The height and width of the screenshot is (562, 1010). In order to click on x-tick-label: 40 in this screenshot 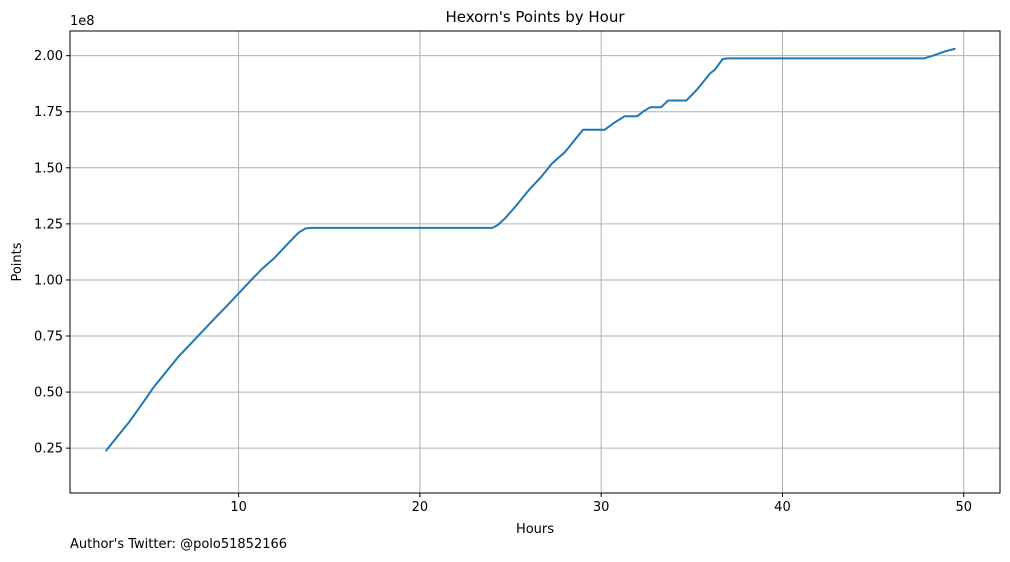, I will do `click(782, 507)`.